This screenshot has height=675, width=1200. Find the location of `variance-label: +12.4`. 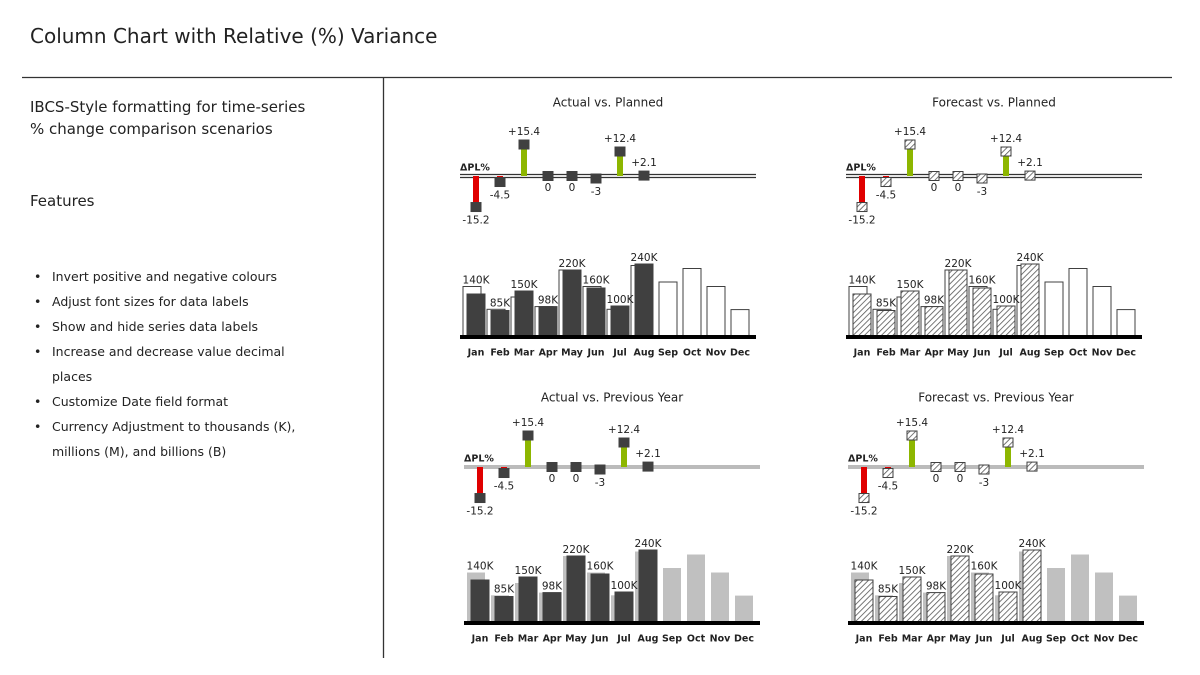

variance-label: +12.4 is located at coordinates (624, 430).